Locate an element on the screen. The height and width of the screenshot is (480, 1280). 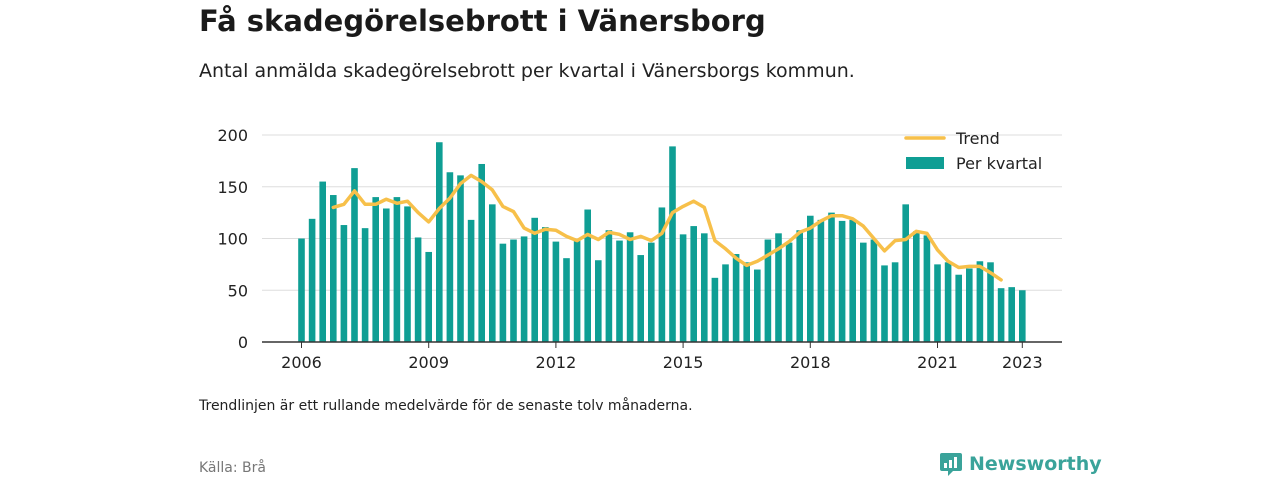
x-tick-label: 2012 is located at coordinates (556, 362).